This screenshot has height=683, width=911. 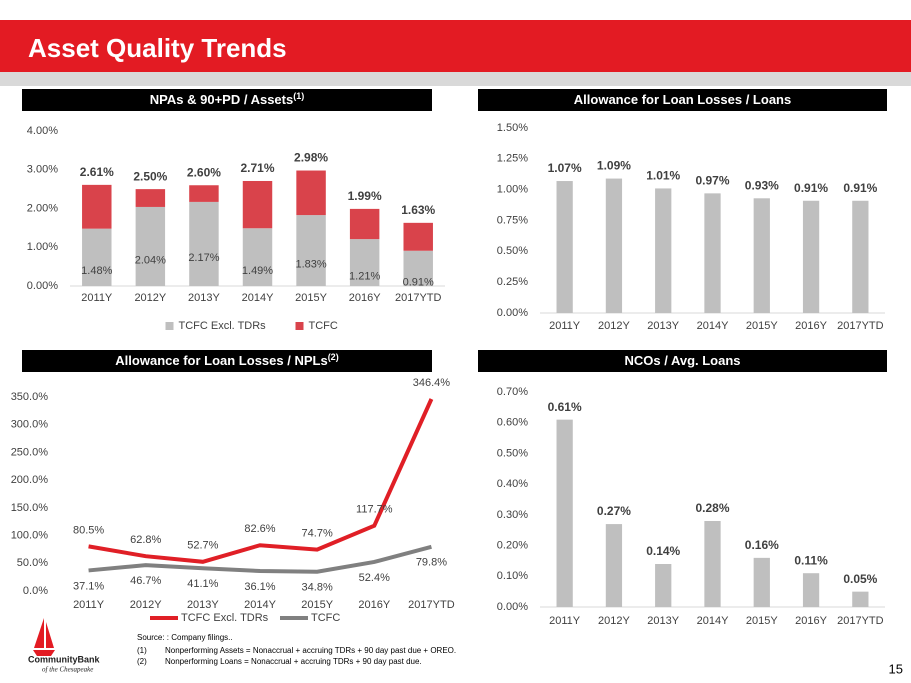 I want to click on value-label: 1.01%, so click(x=663, y=176).